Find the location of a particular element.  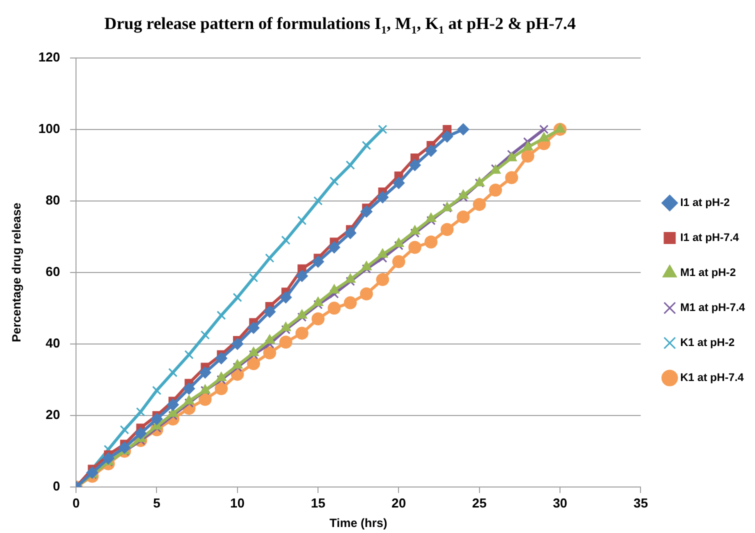

x-tick-label: 20 is located at coordinates (398, 502).